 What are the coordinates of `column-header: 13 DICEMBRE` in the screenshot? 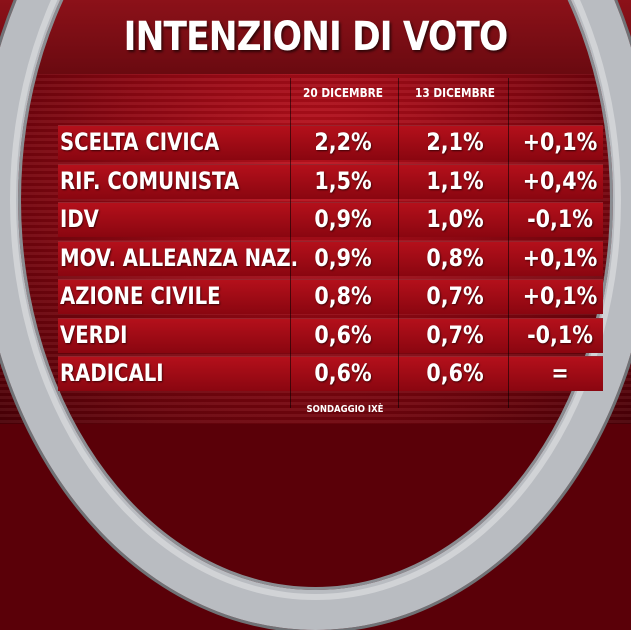 It's located at (455, 93).